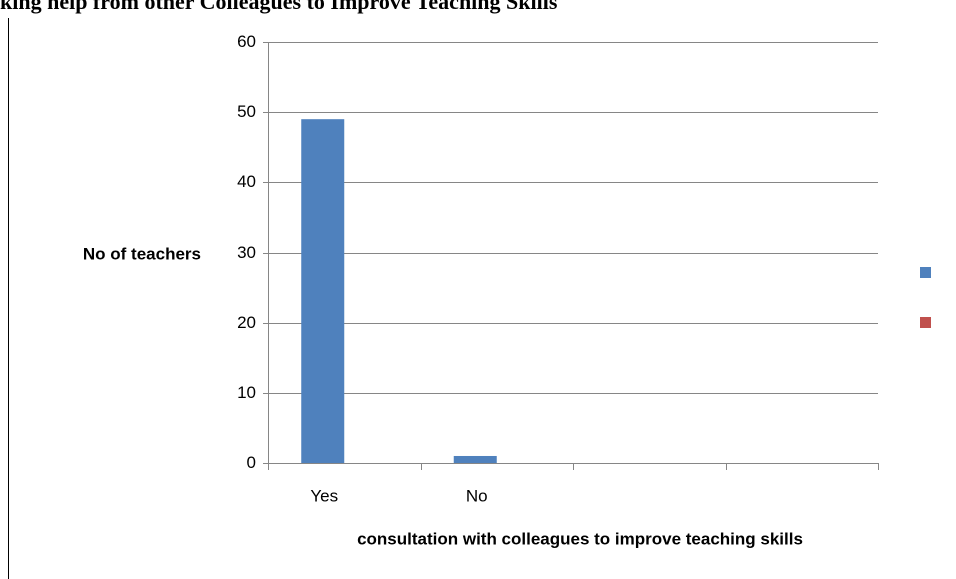 Image resolution: width=956 pixels, height=579 pixels. I want to click on y-tick-label: 50, so click(246, 111).